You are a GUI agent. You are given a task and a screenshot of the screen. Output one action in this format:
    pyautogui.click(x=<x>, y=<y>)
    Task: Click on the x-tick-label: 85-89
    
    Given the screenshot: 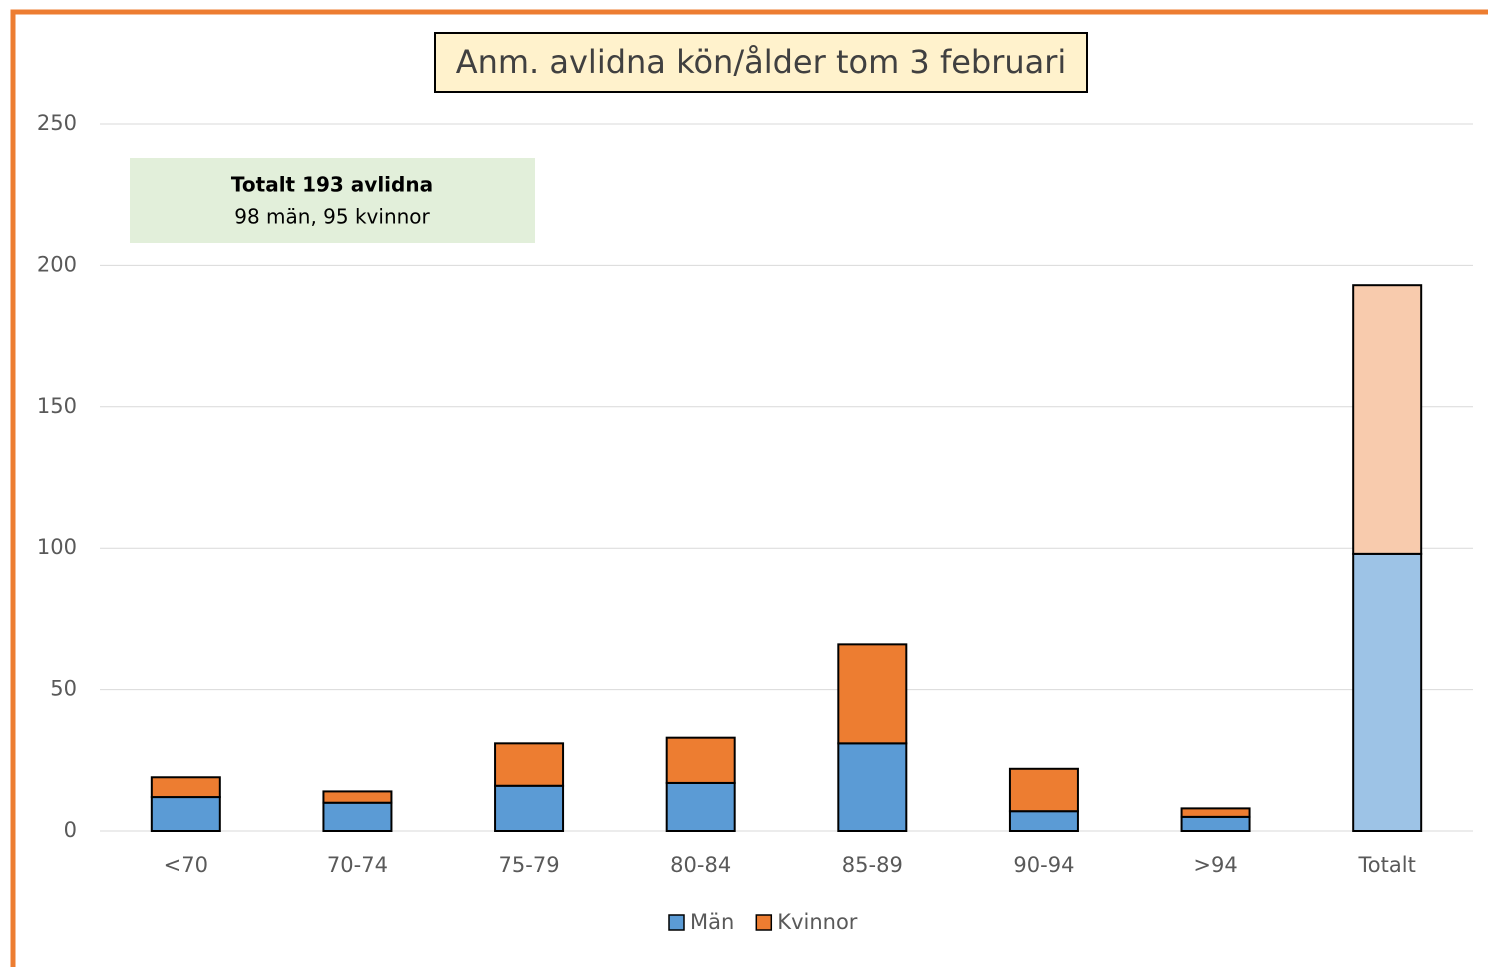 What is the action you would take?
    pyautogui.click(x=872, y=865)
    